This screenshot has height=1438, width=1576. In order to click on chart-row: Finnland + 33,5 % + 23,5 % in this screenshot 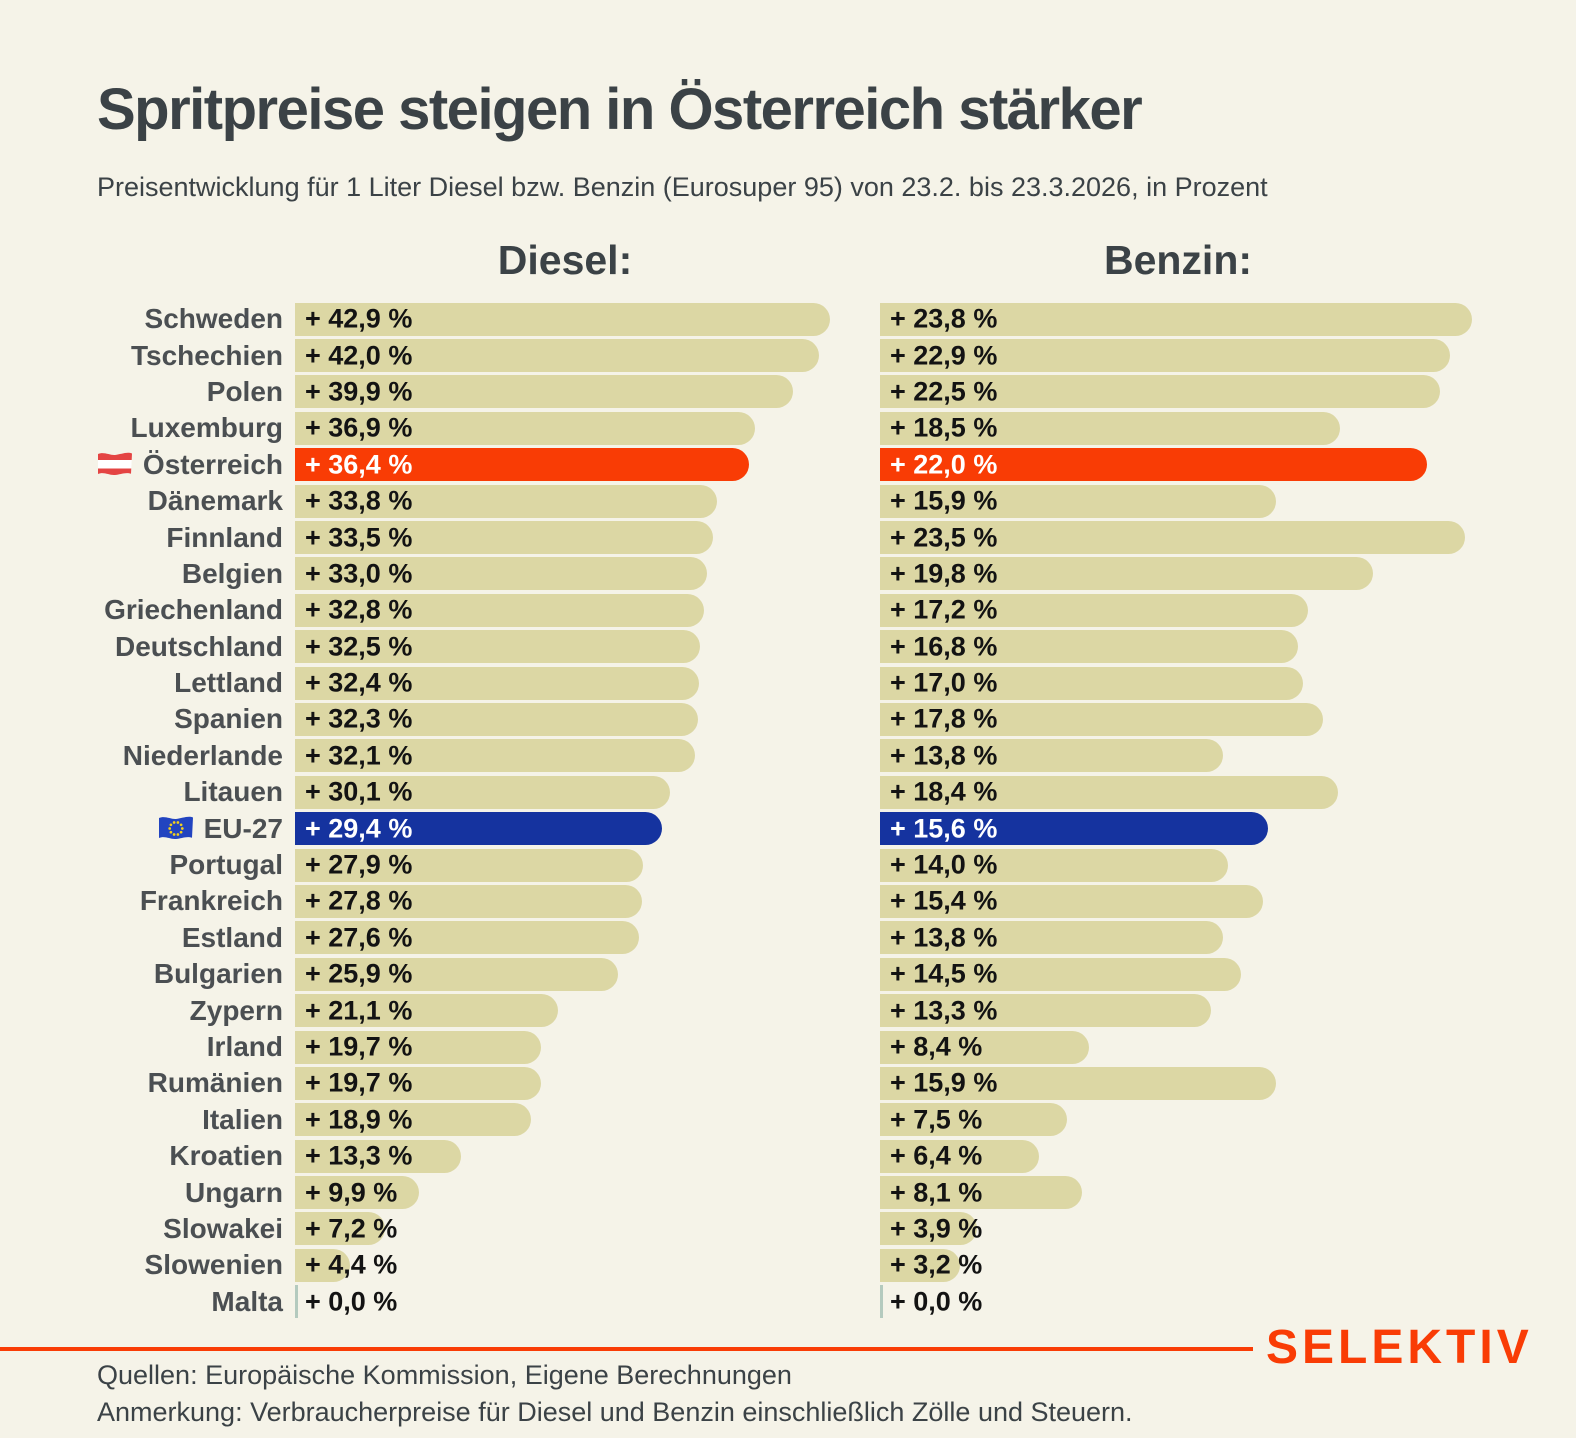, I will do `click(788, 537)`.